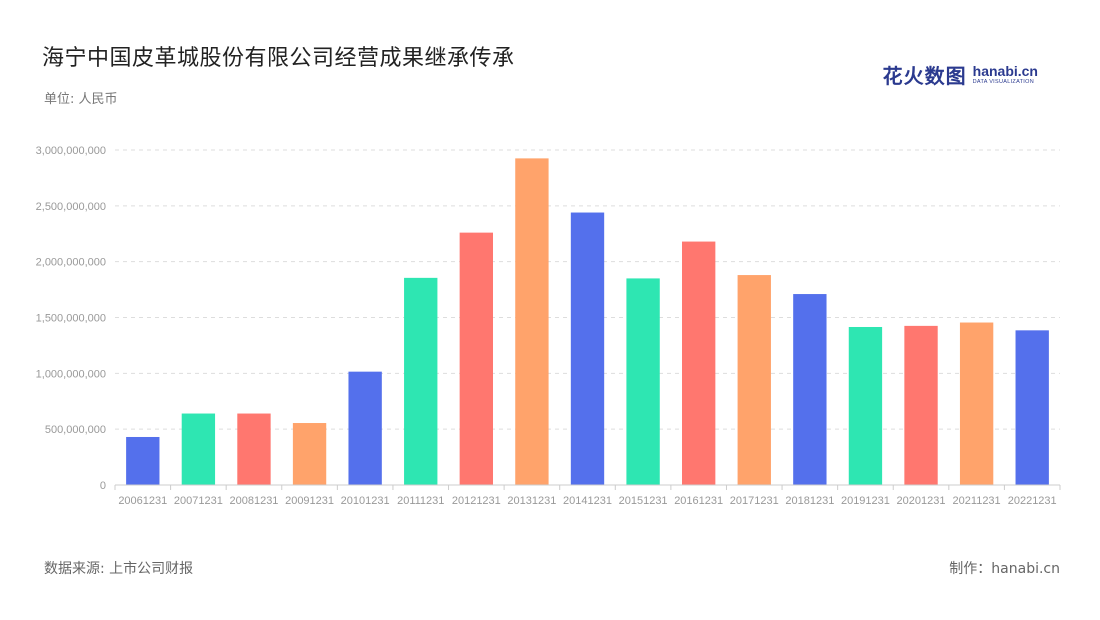  Describe the element at coordinates (754, 501) in the screenshot. I see `x-tick-label: 20171231` at that location.